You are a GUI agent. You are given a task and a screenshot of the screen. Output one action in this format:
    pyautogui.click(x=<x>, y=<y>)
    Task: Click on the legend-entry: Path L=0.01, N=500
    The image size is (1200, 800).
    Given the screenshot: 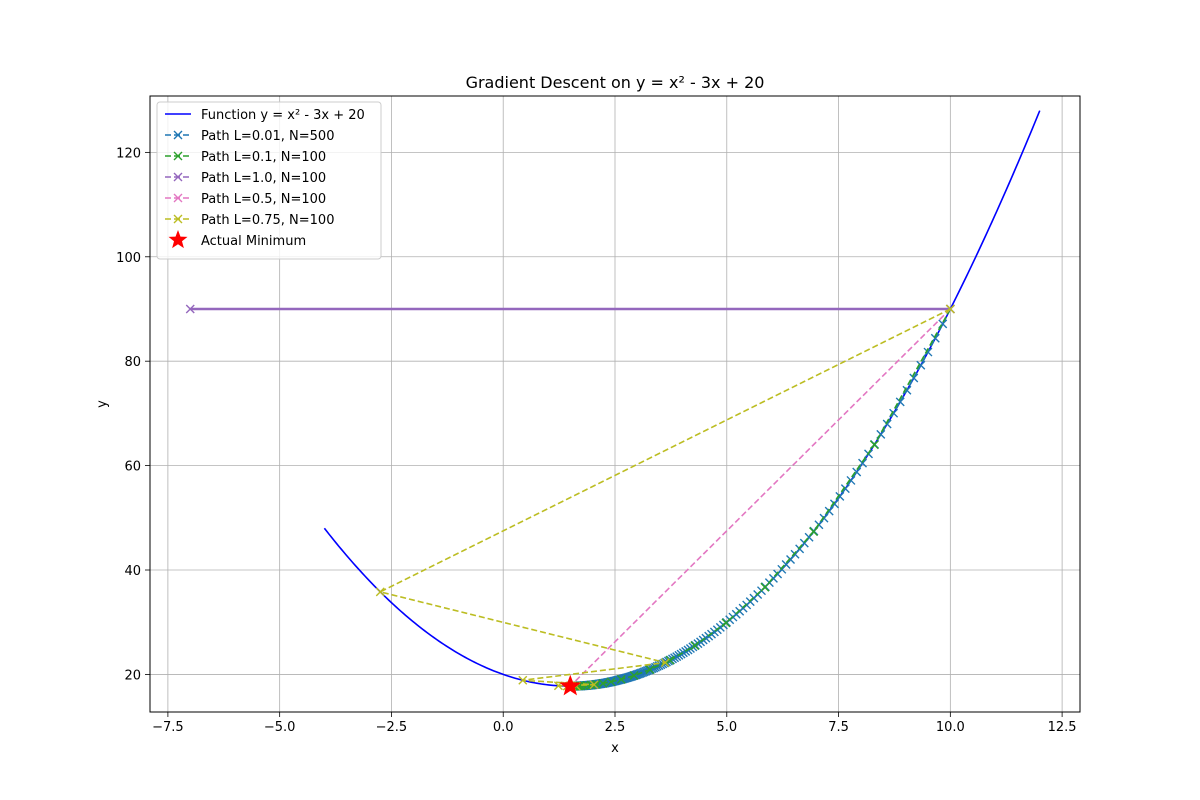 What is the action you would take?
    pyautogui.click(x=249, y=136)
    